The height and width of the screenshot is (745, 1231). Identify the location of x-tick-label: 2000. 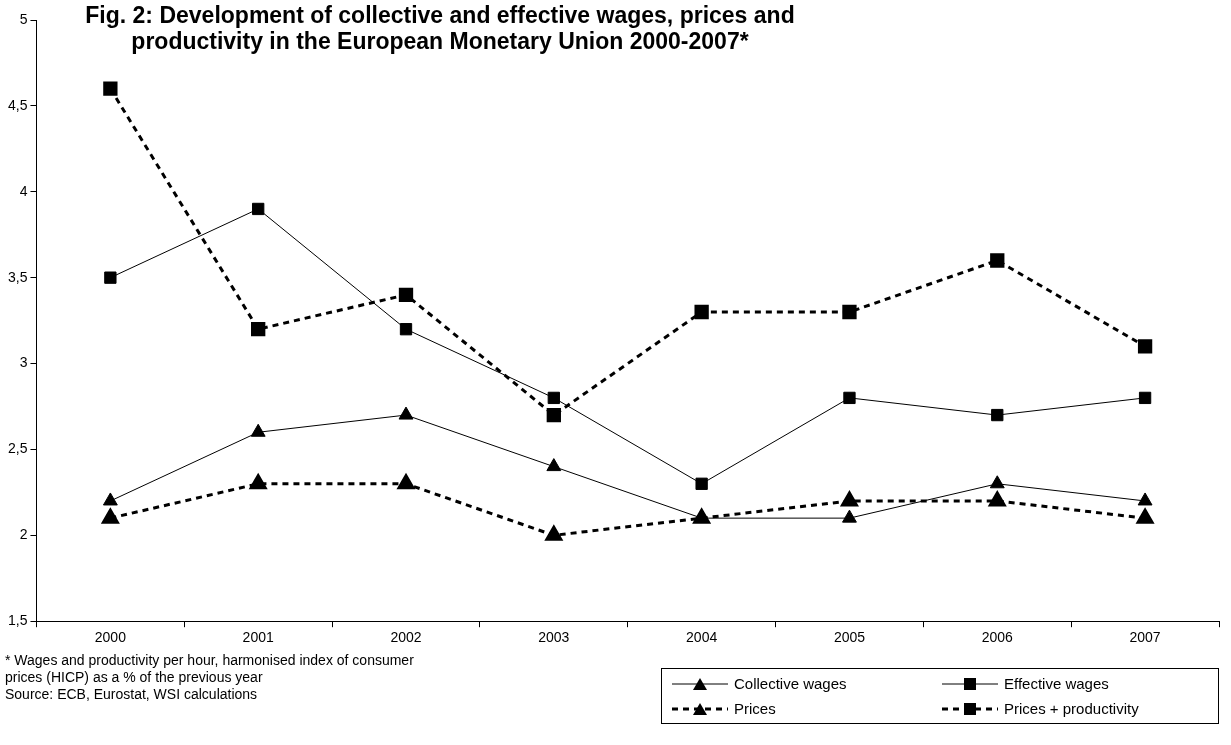
(110, 637).